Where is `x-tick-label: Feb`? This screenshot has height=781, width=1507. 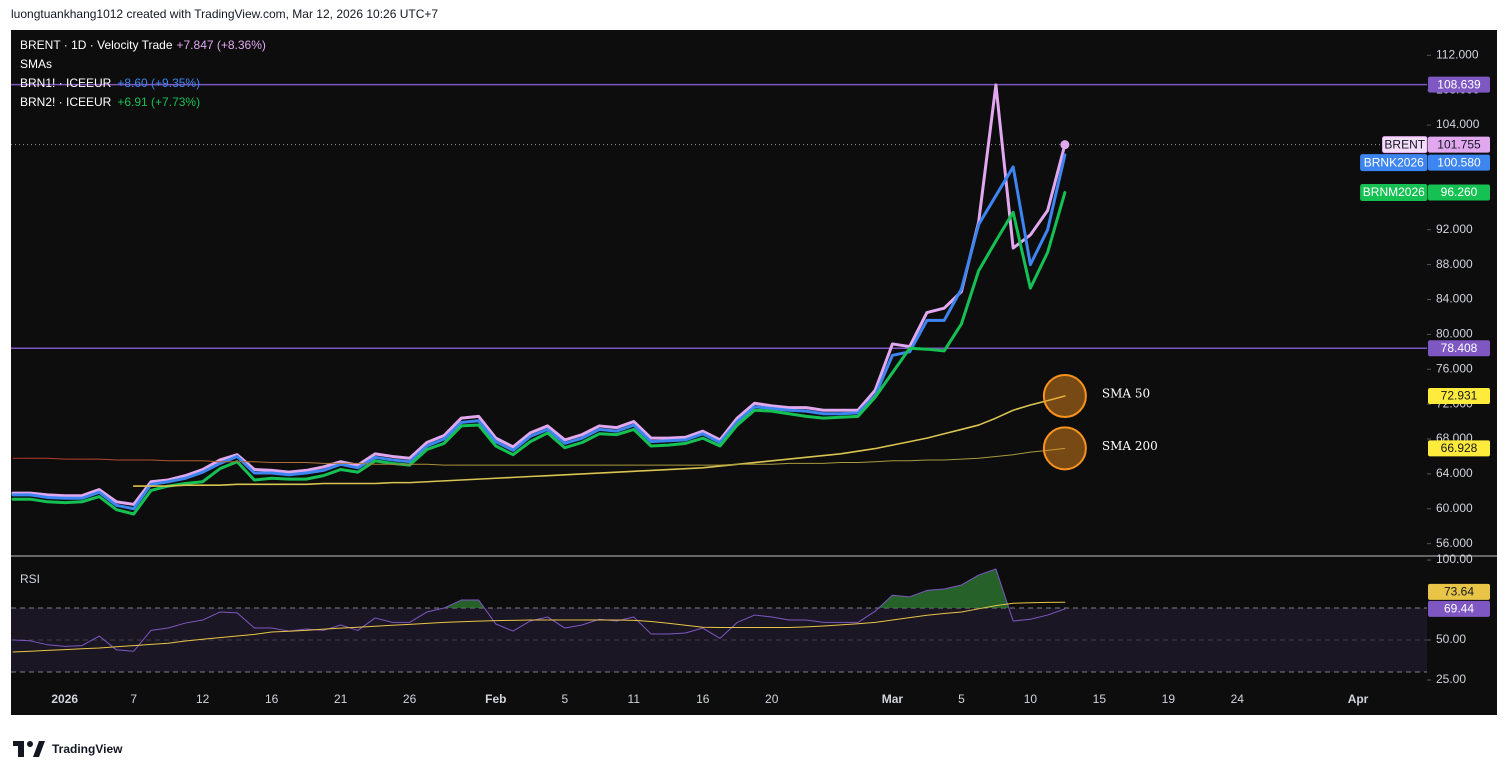 x-tick-label: Feb is located at coordinates (495, 699).